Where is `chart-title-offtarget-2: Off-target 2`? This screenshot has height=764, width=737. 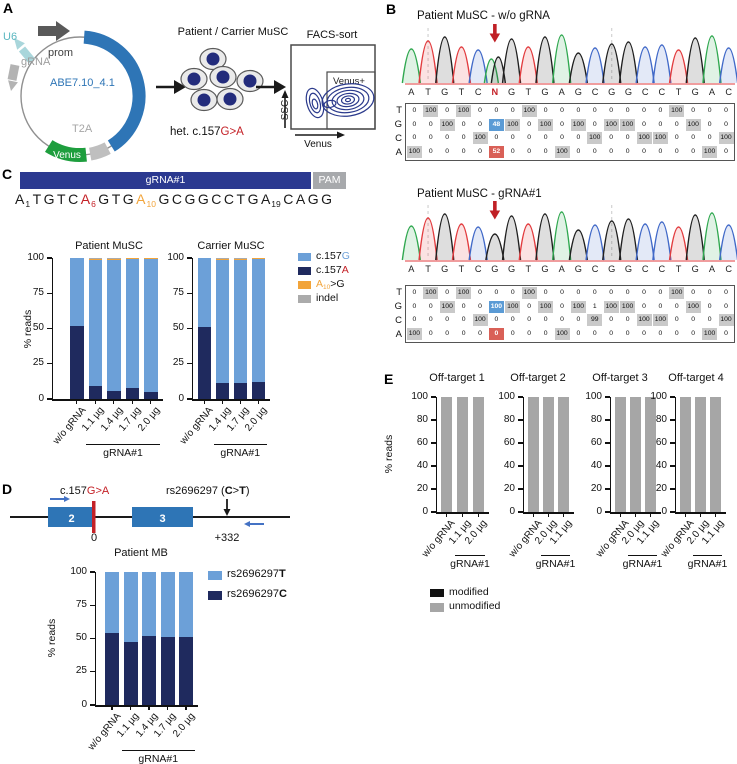
chart-title-offtarget-2: Off-target 2 is located at coordinates (538, 378).